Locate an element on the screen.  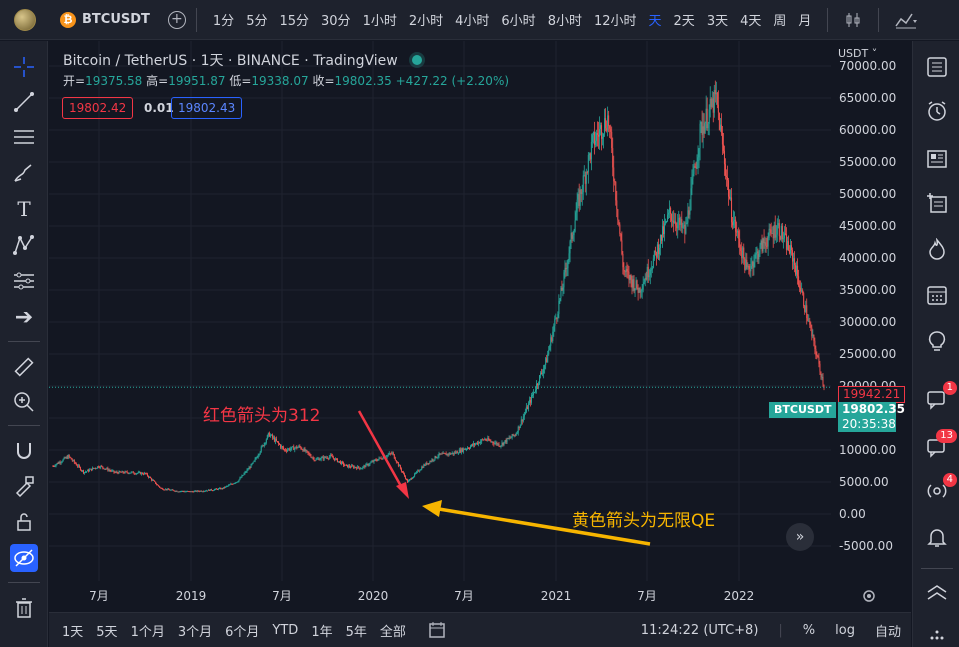
range-0: 1天 is located at coordinates (73, 632).